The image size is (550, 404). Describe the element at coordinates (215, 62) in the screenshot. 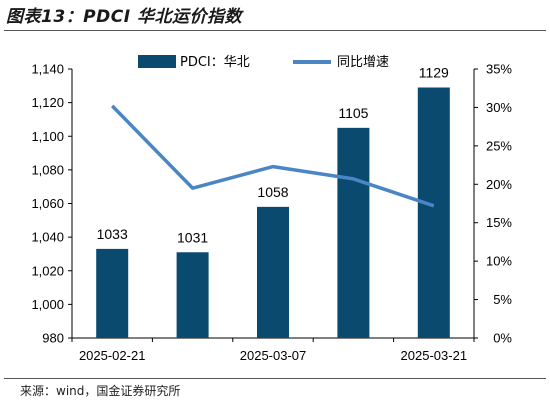

I see `legend-bar-label: PDCI：华北` at that location.